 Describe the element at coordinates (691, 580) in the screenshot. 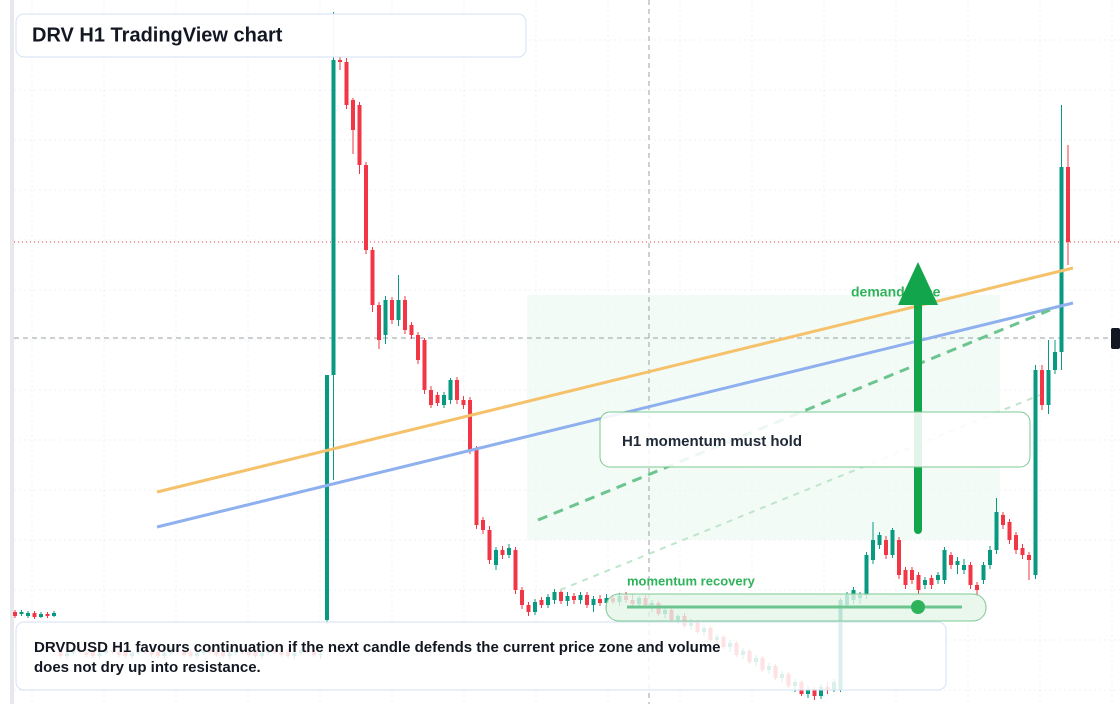

I see `recovery-label: momentum recovery` at that location.